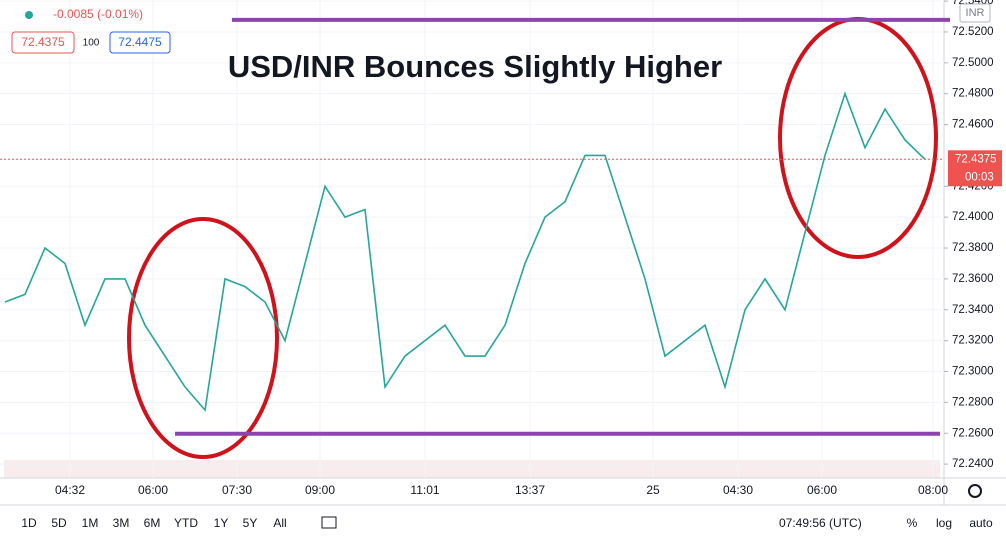 This screenshot has height=538, width=1006. I want to click on range-button: 1M, so click(90, 523).